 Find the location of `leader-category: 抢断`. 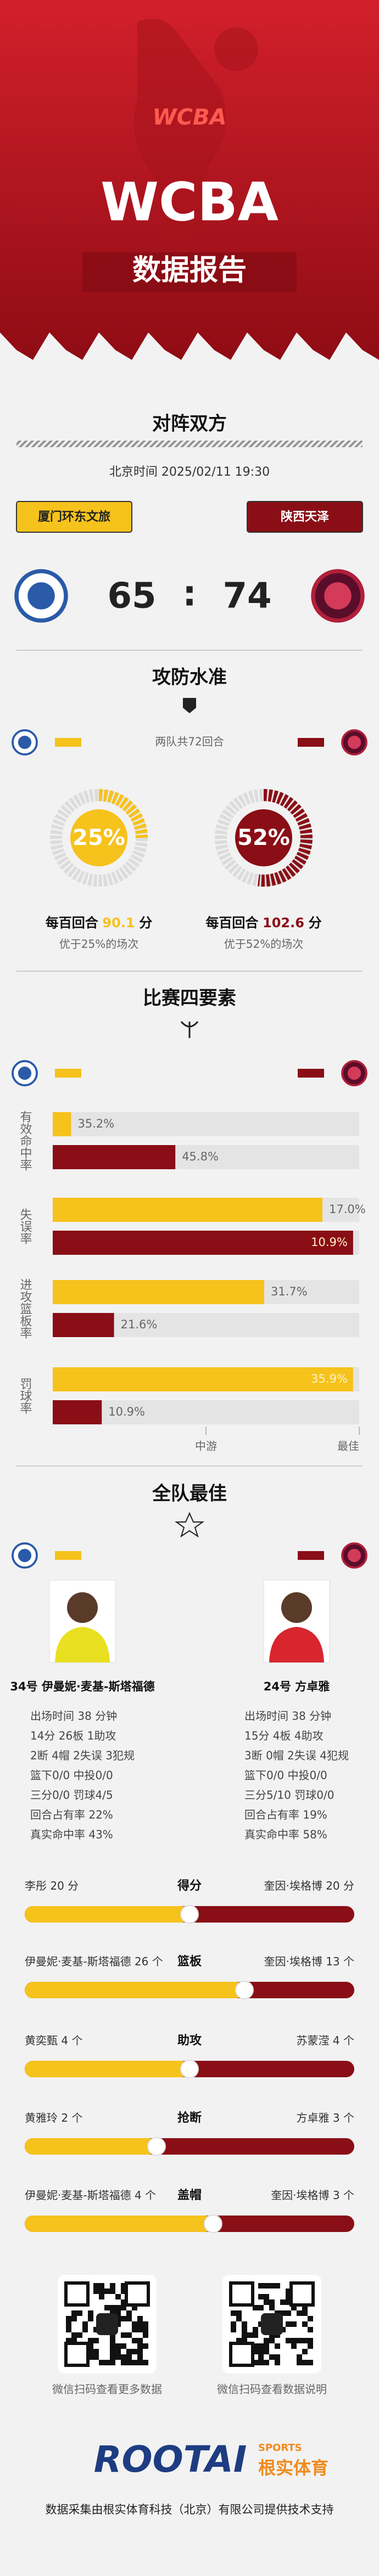

leader-category: 抢断 is located at coordinates (189, 2118).